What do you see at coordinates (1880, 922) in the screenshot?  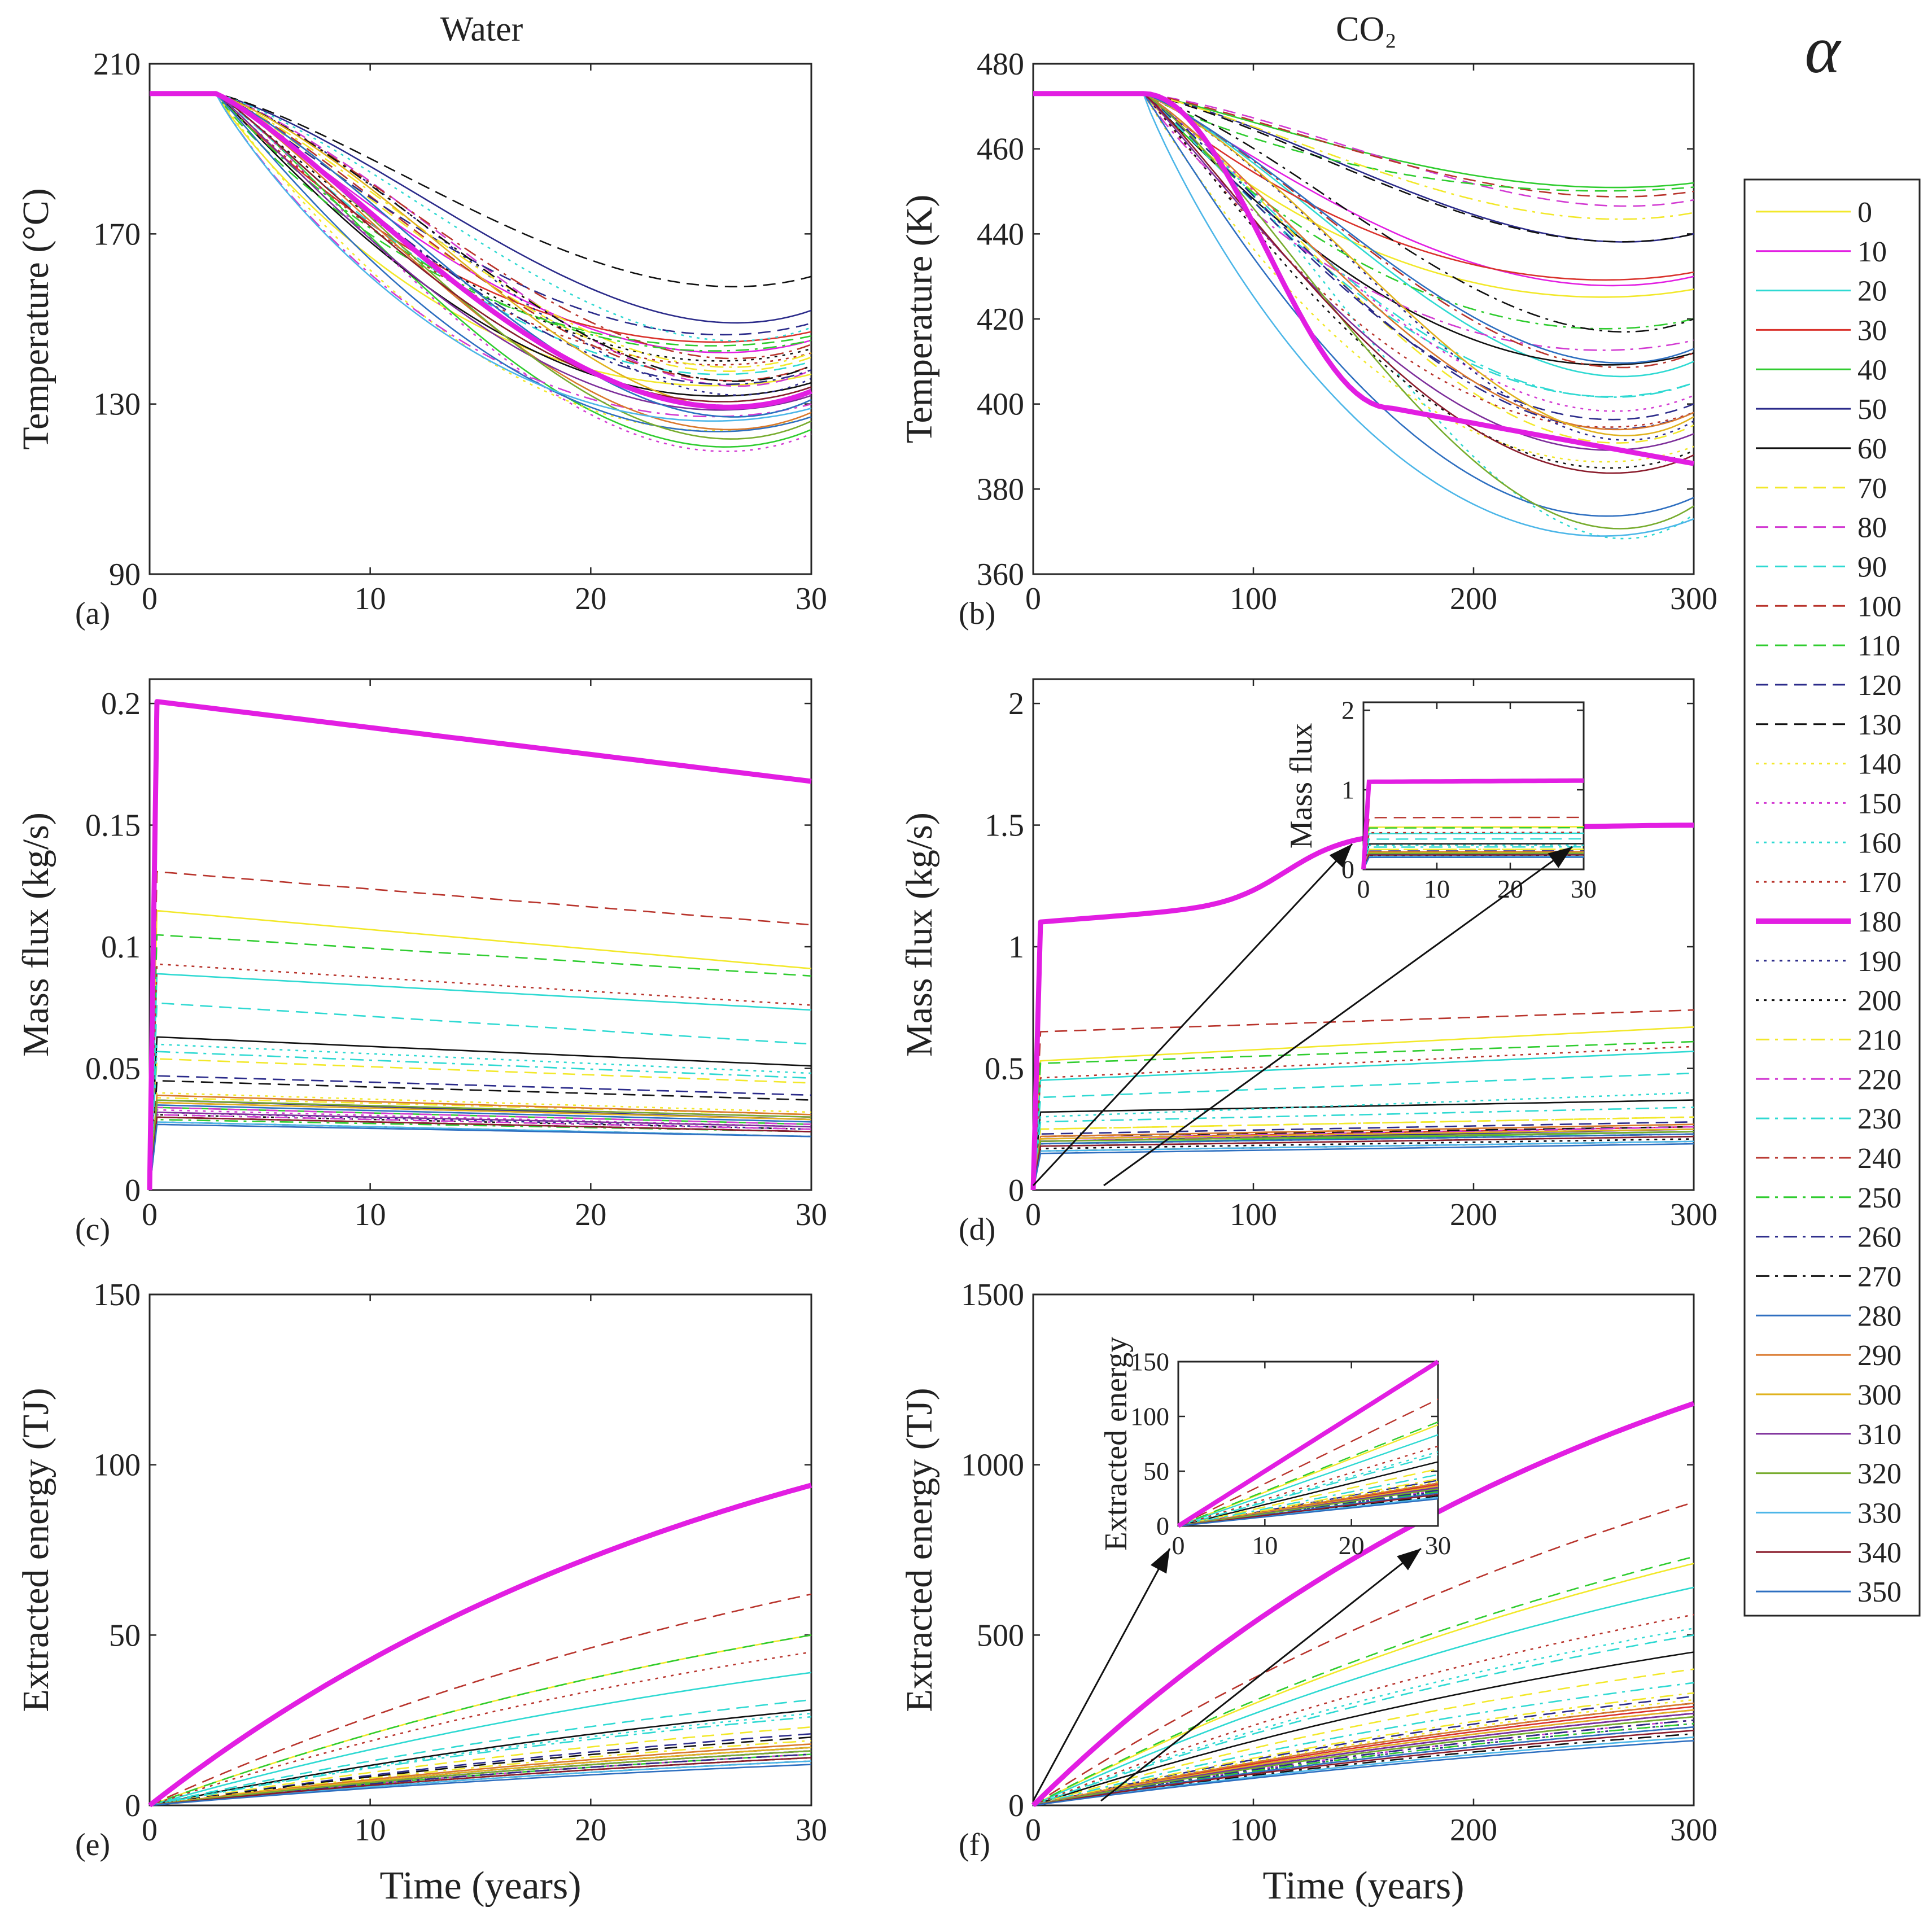 I see `legend-label-180: 180` at bounding box center [1880, 922].